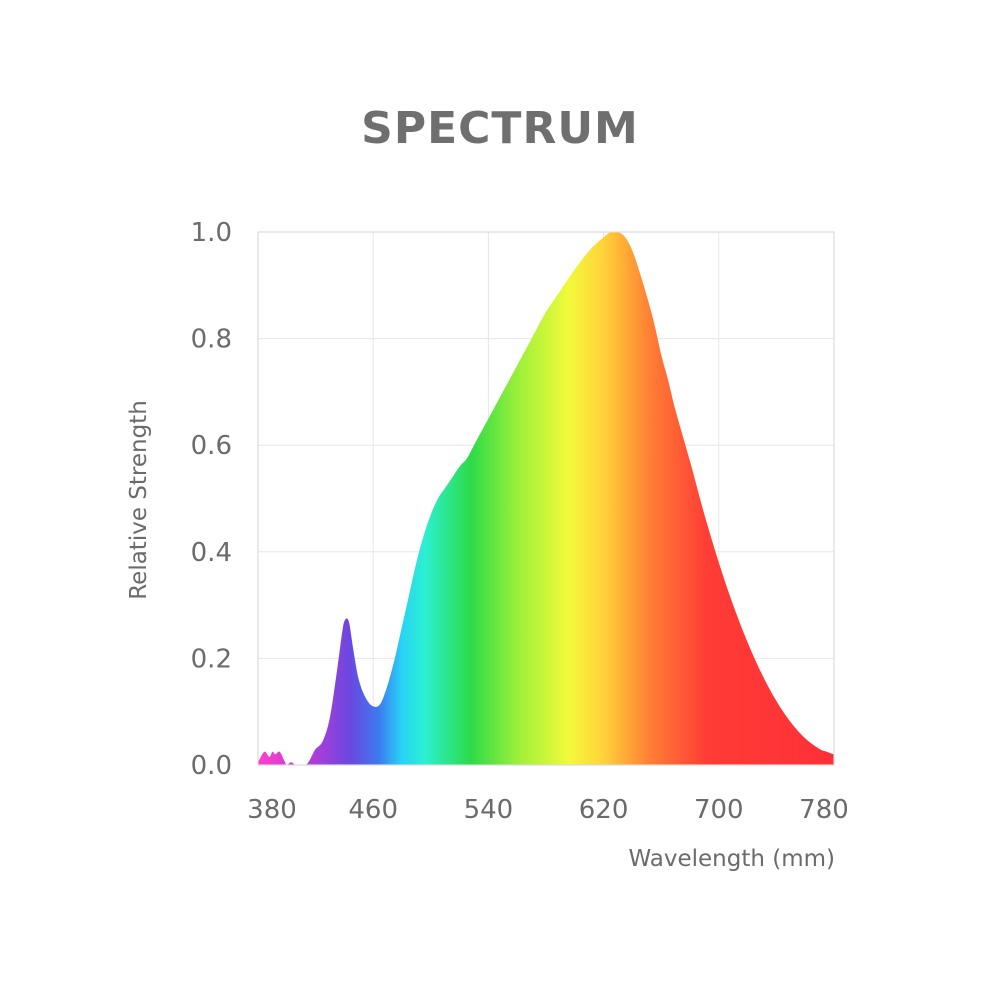 The height and width of the screenshot is (1000, 1000). I want to click on chart-title: SPECTRUM, so click(500, 128).